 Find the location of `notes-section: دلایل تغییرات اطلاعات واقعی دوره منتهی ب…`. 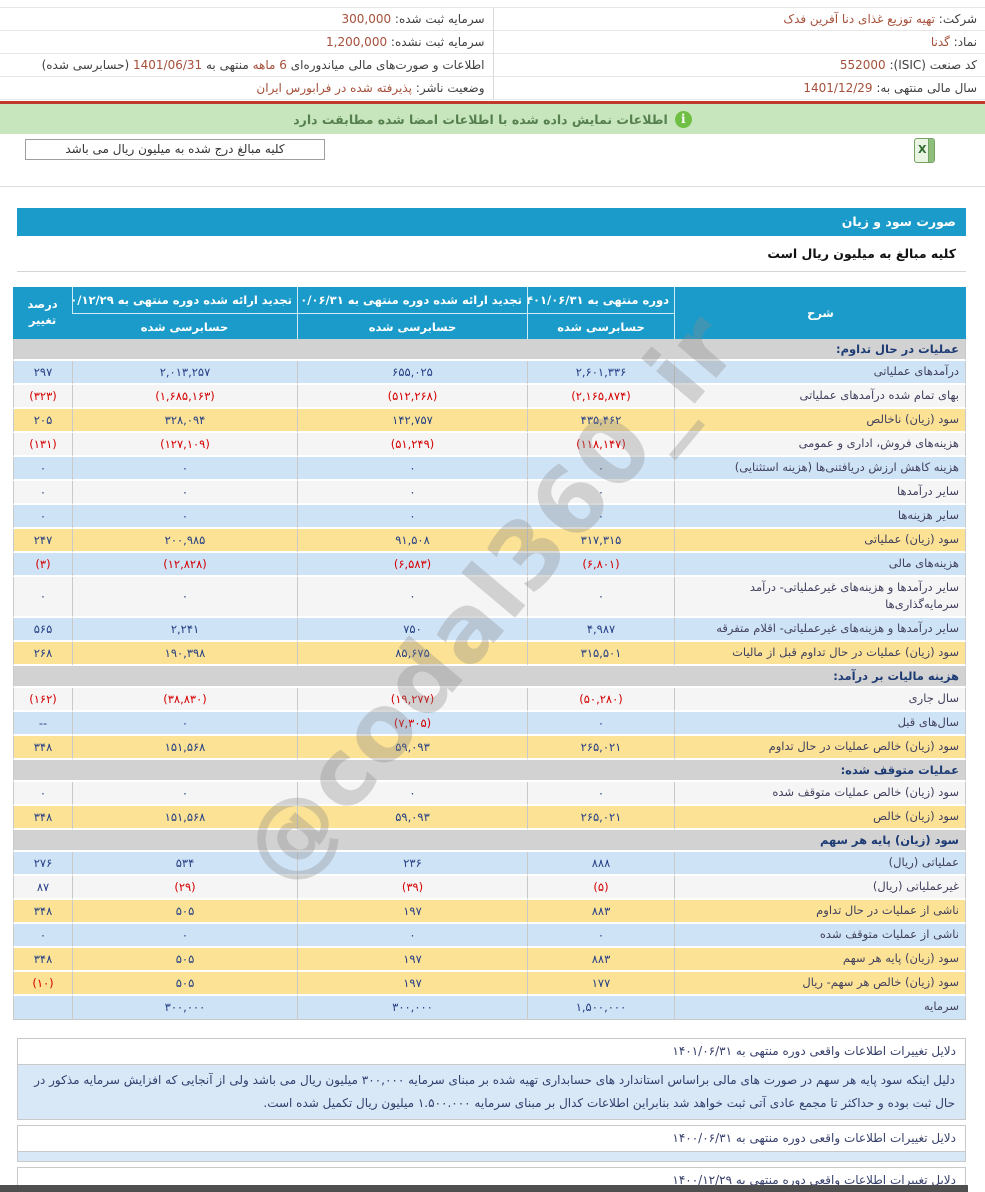

notes-section: دلایل تغییرات اطلاعات واقعی دوره منتهی ب… is located at coordinates (491, 1114).